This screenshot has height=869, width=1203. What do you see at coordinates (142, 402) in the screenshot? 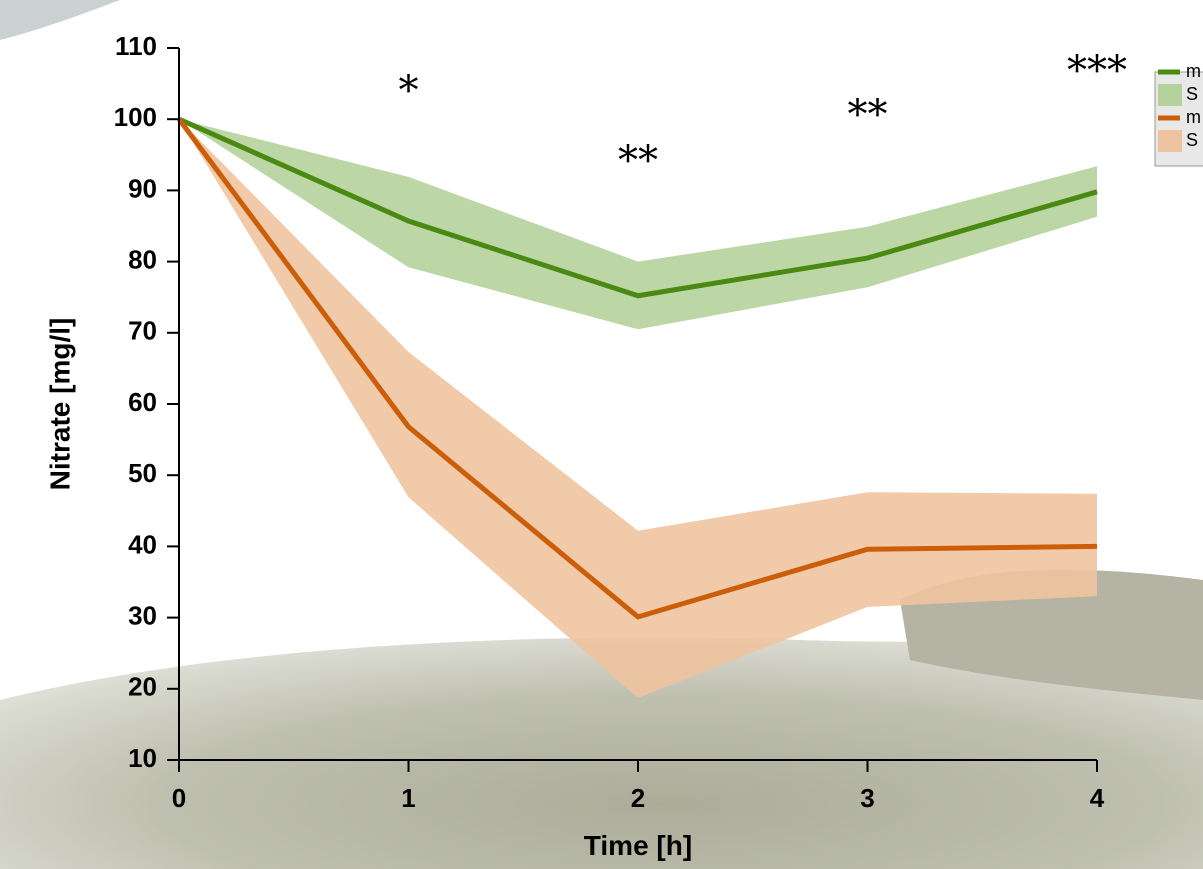
I see `y-tick-label: 60` at bounding box center [142, 402].